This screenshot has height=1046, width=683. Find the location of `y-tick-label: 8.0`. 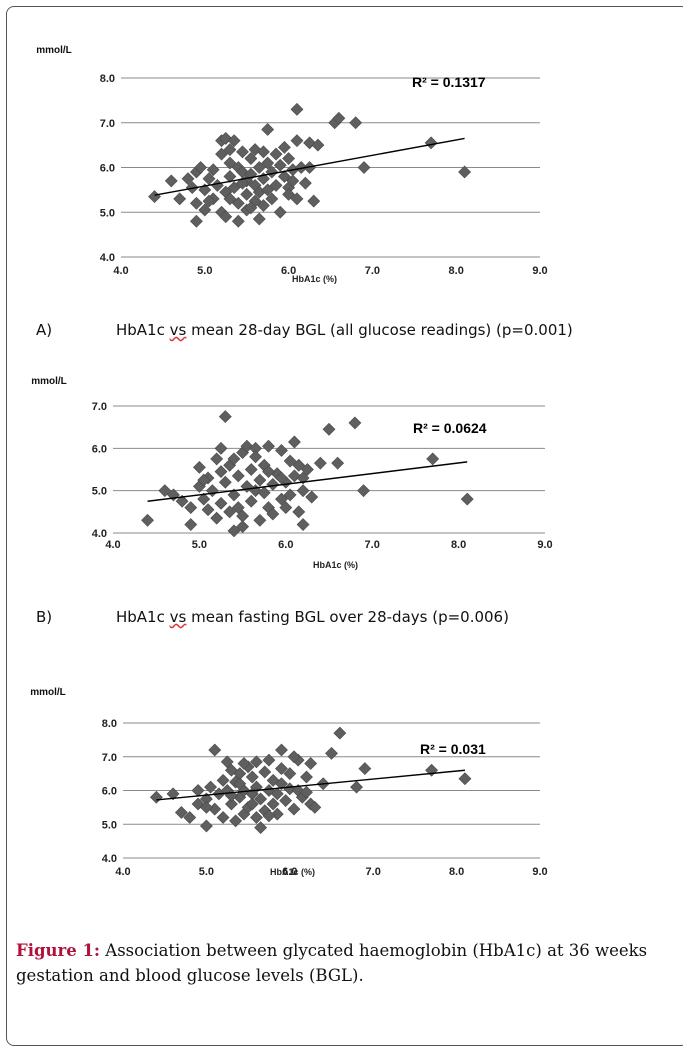

y-tick-label: 8.0 is located at coordinates (107, 79).